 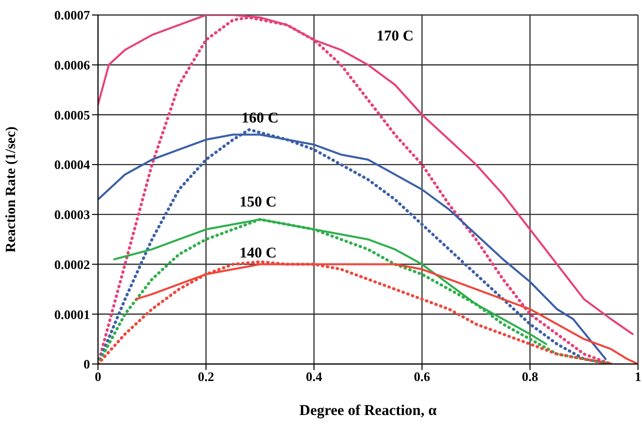 What do you see at coordinates (72, 164) in the screenshot?
I see `y-tick-label: 0.0004` at bounding box center [72, 164].